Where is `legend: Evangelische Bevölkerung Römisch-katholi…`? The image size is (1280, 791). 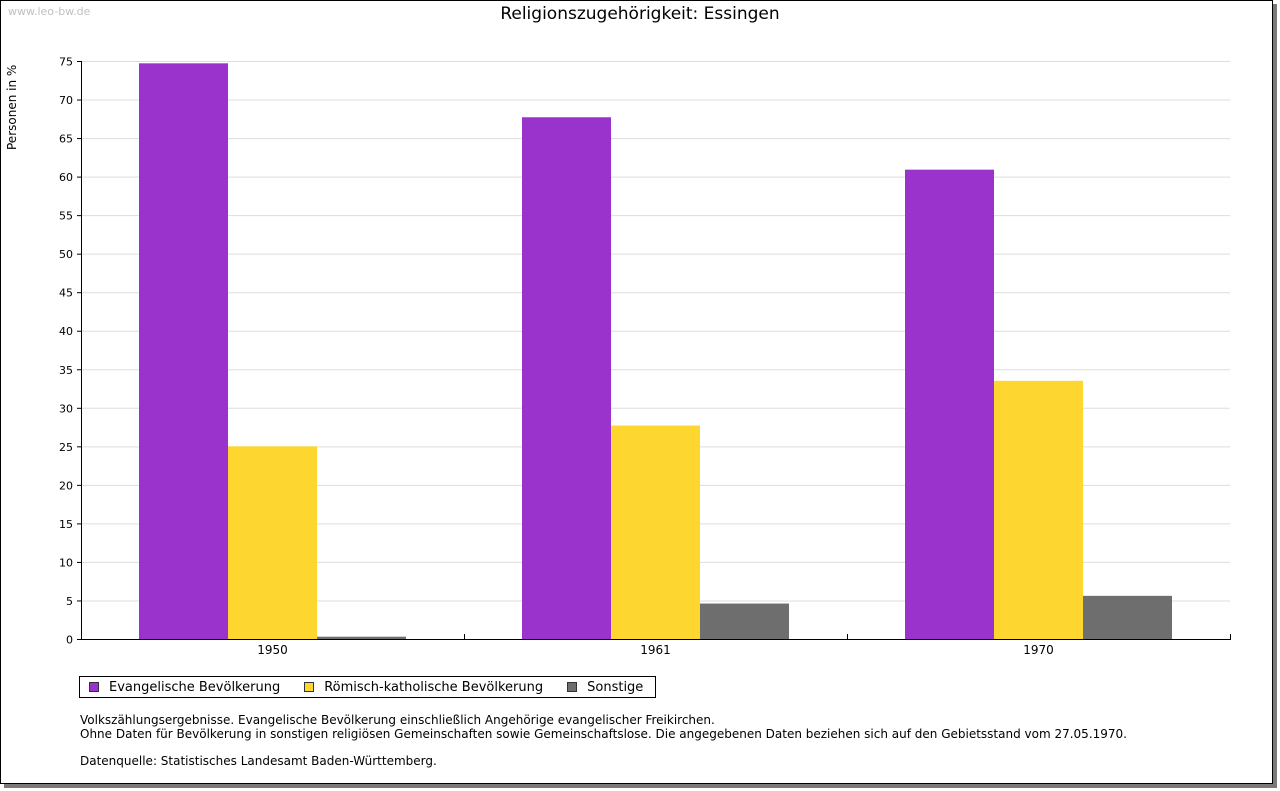 legend: Evangelische Bevölkerung Römisch-katholi… is located at coordinates (368, 687).